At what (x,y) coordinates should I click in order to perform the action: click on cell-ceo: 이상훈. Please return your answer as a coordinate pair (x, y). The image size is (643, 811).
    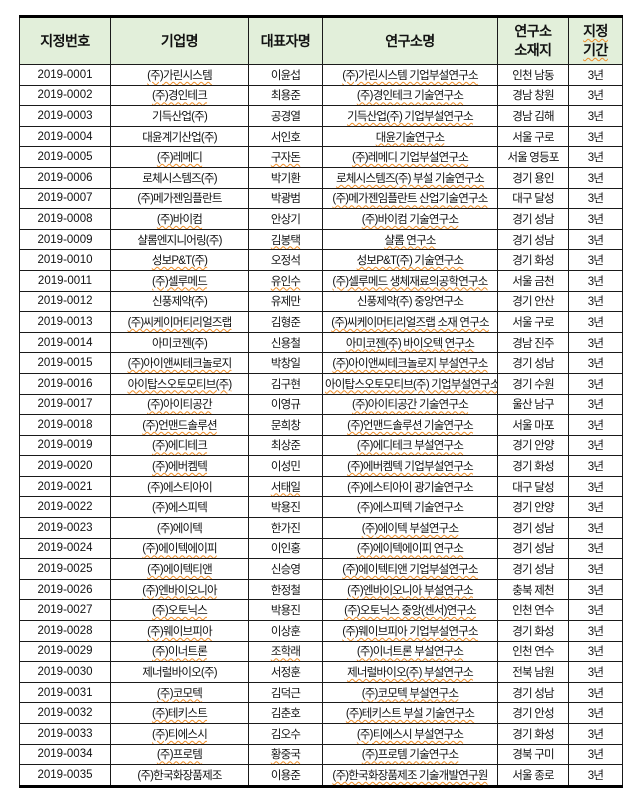
    Looking at the image, I should click on (285, 631).